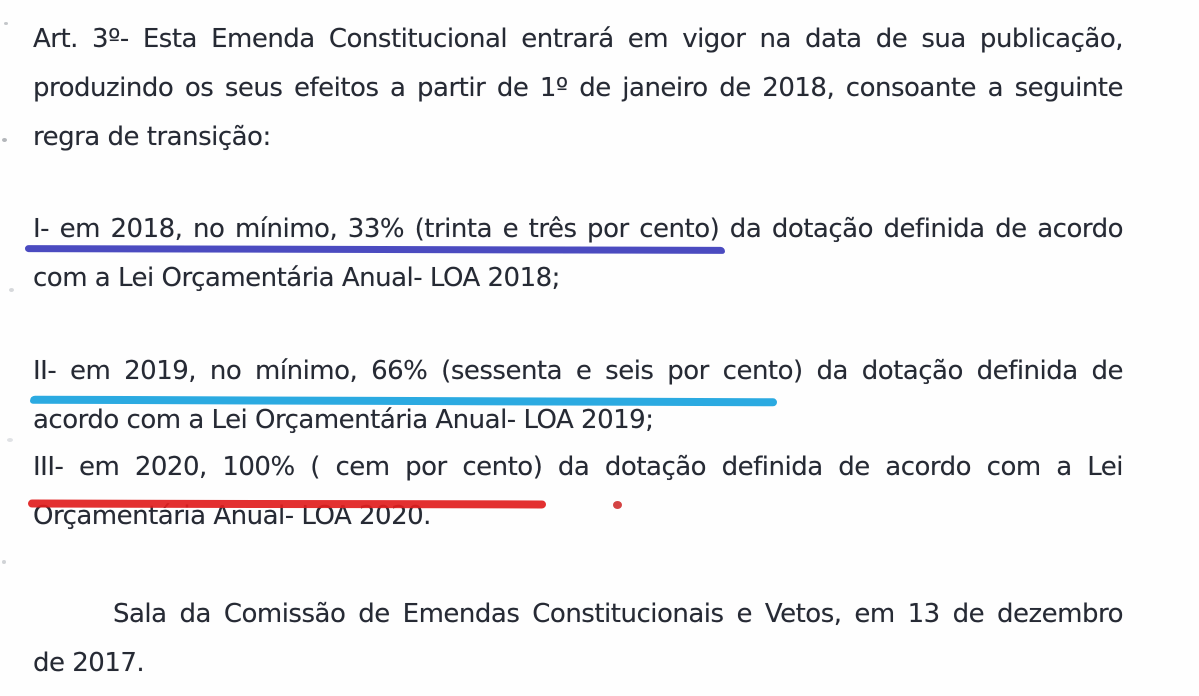  I want to click on pen-dot-red, so click(617, 505).